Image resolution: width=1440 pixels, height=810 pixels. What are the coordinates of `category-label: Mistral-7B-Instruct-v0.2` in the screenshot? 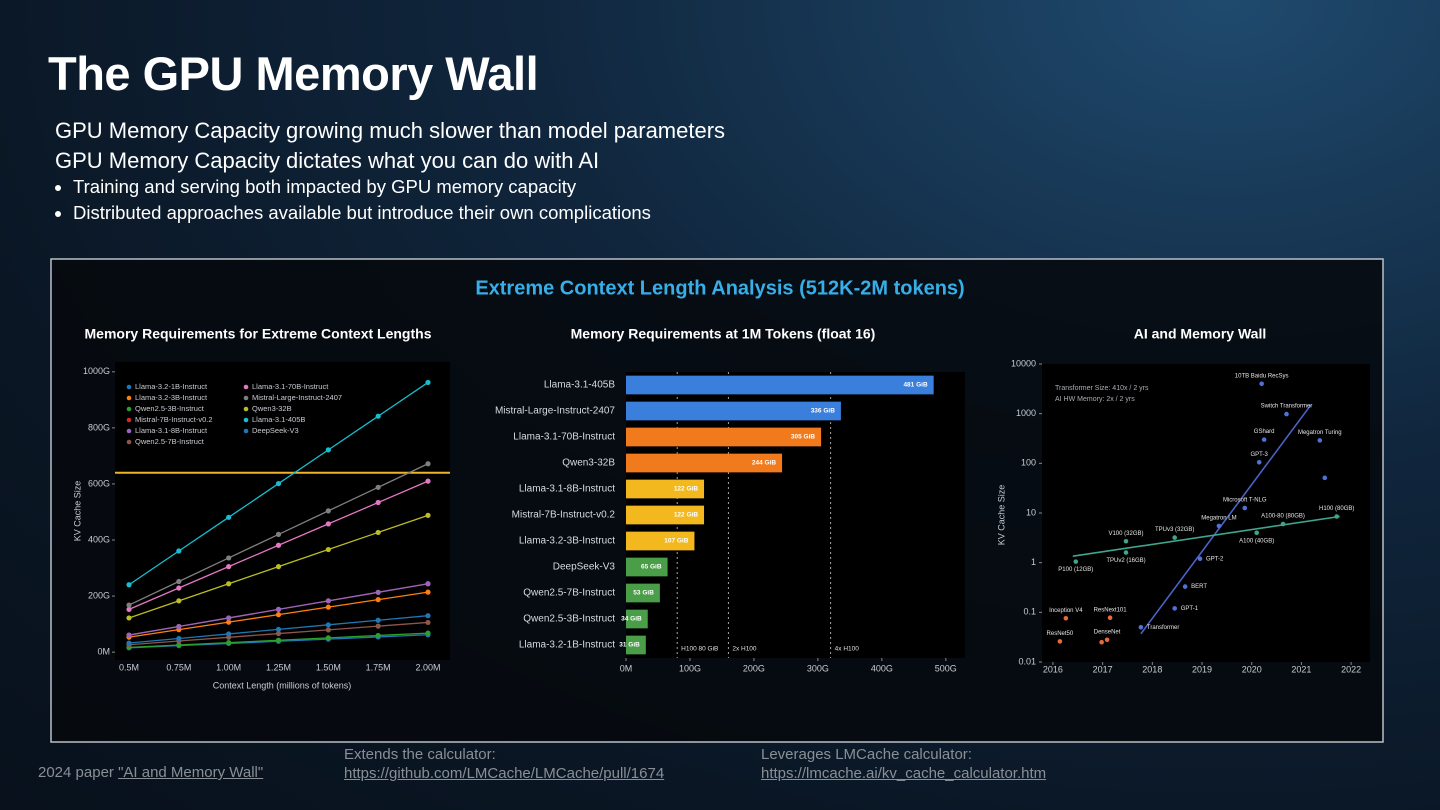 It's located at (564, 515).